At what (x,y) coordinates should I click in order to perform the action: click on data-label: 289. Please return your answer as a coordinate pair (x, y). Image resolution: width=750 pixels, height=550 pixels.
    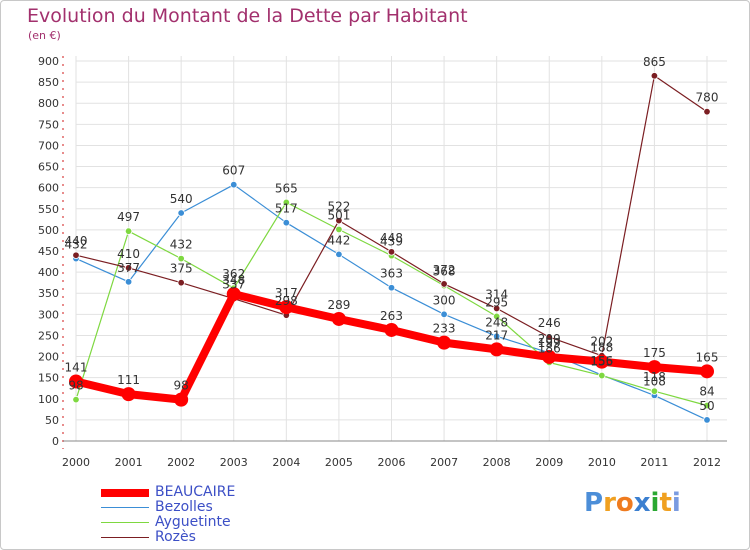
    Looking at the image, I should click on (338, 305).